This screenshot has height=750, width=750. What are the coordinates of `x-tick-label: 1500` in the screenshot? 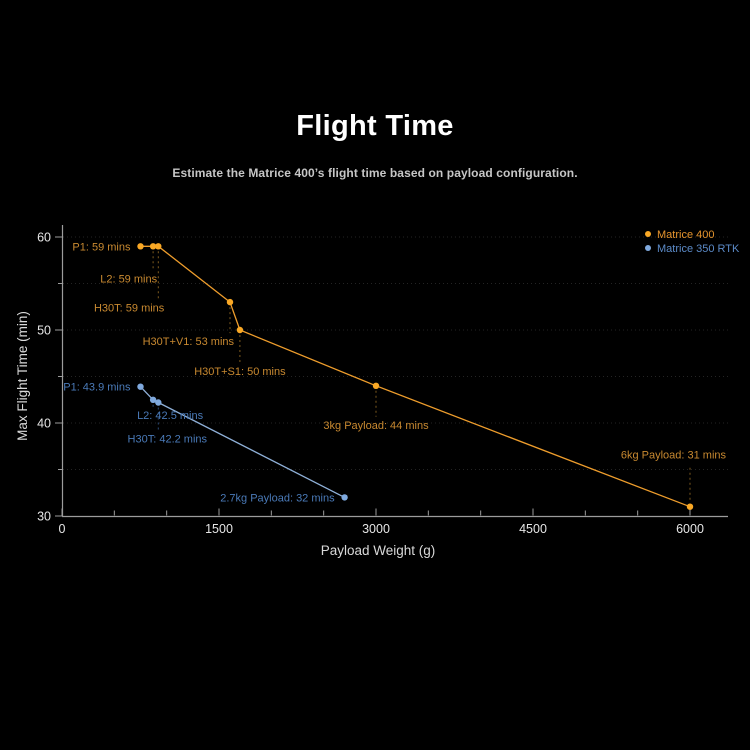 It's located at (219, 529).